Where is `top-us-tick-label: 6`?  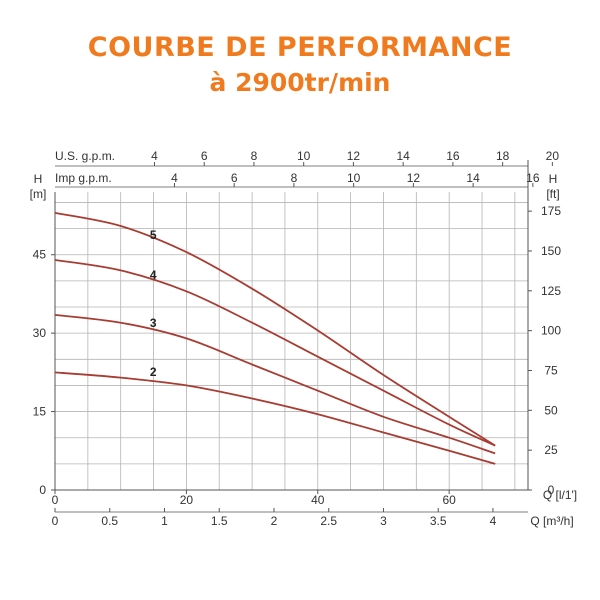
top-us-tick-label: 6 is located at coordinates (204, 156).